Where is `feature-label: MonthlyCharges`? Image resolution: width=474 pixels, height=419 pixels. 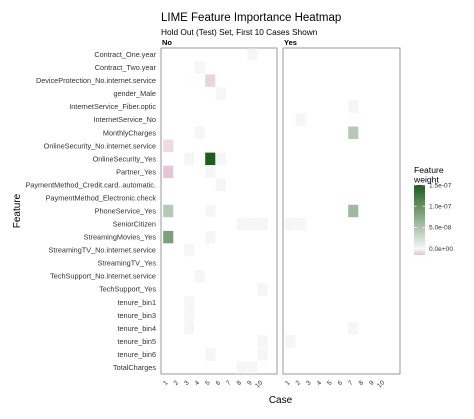
feature-label: MonthlyCharges is located at coordinates (129, 132).